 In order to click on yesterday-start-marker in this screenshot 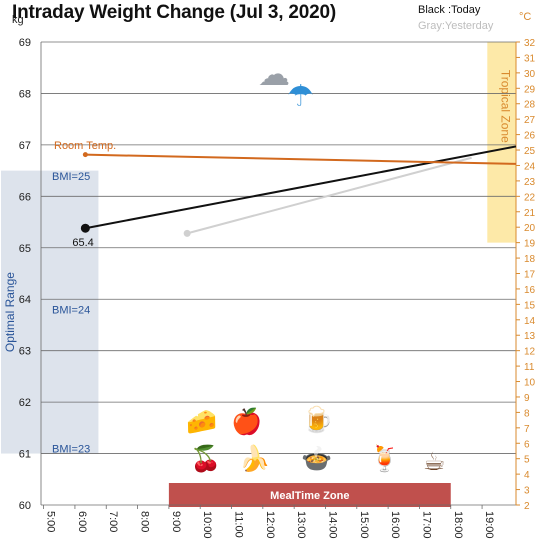, I will do `click(187, 233)`.